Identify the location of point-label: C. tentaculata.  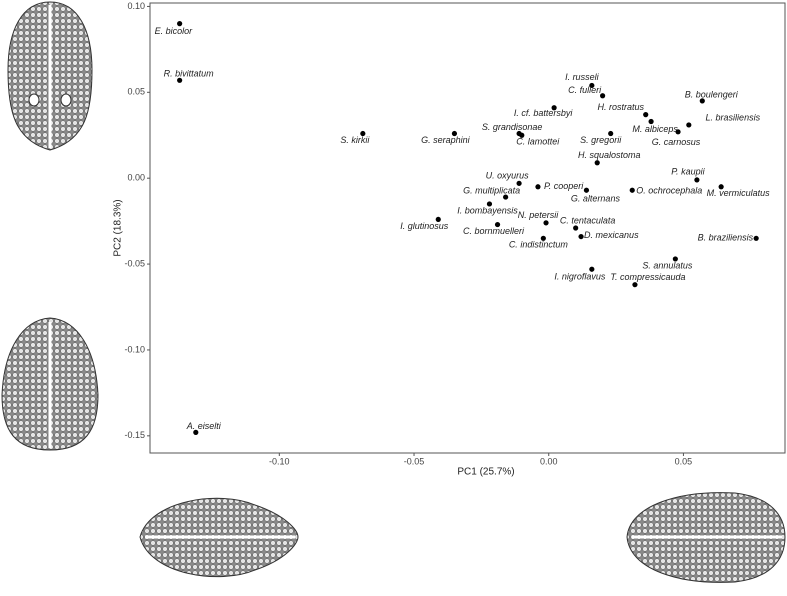
(588, 220).